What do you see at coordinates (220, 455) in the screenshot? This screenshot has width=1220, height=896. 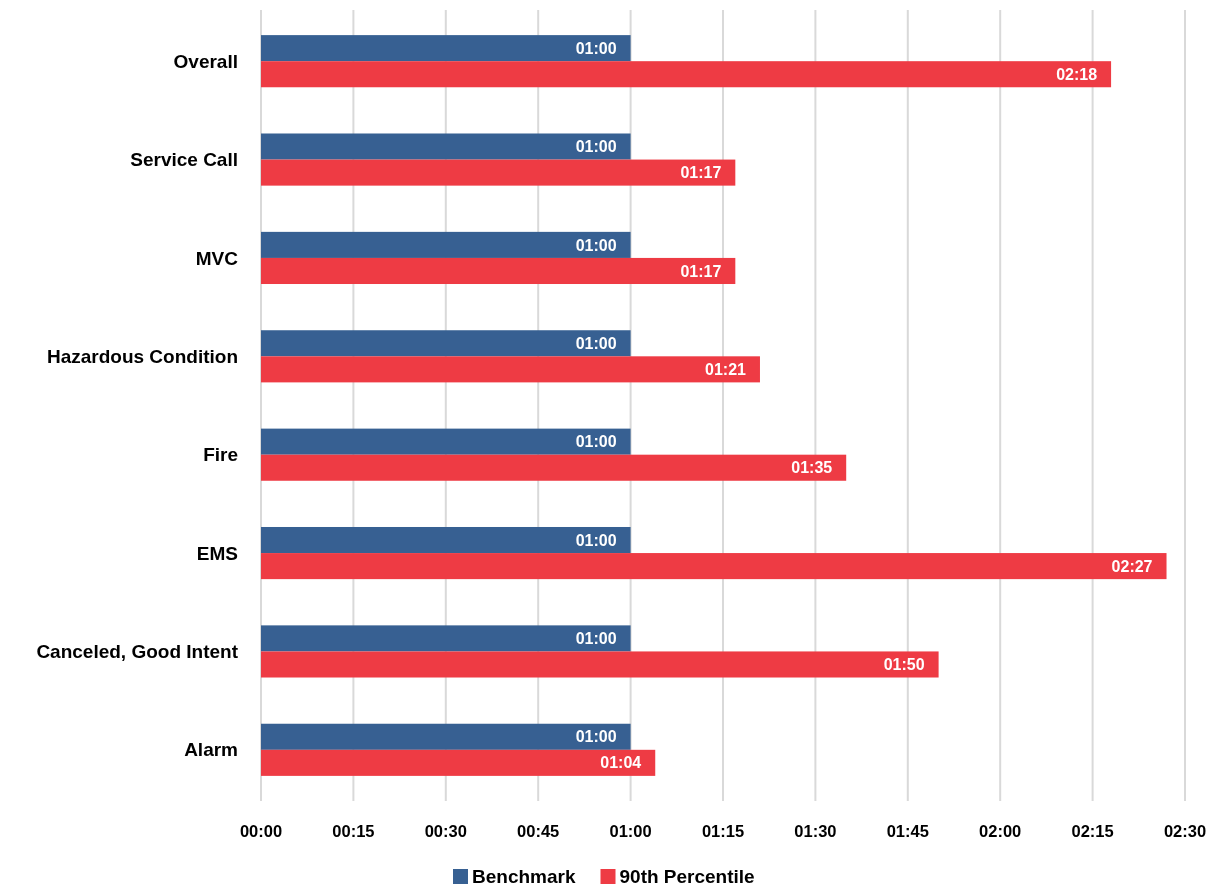 I see `y-tick-label: Fire` at bounding box center [220, 455].